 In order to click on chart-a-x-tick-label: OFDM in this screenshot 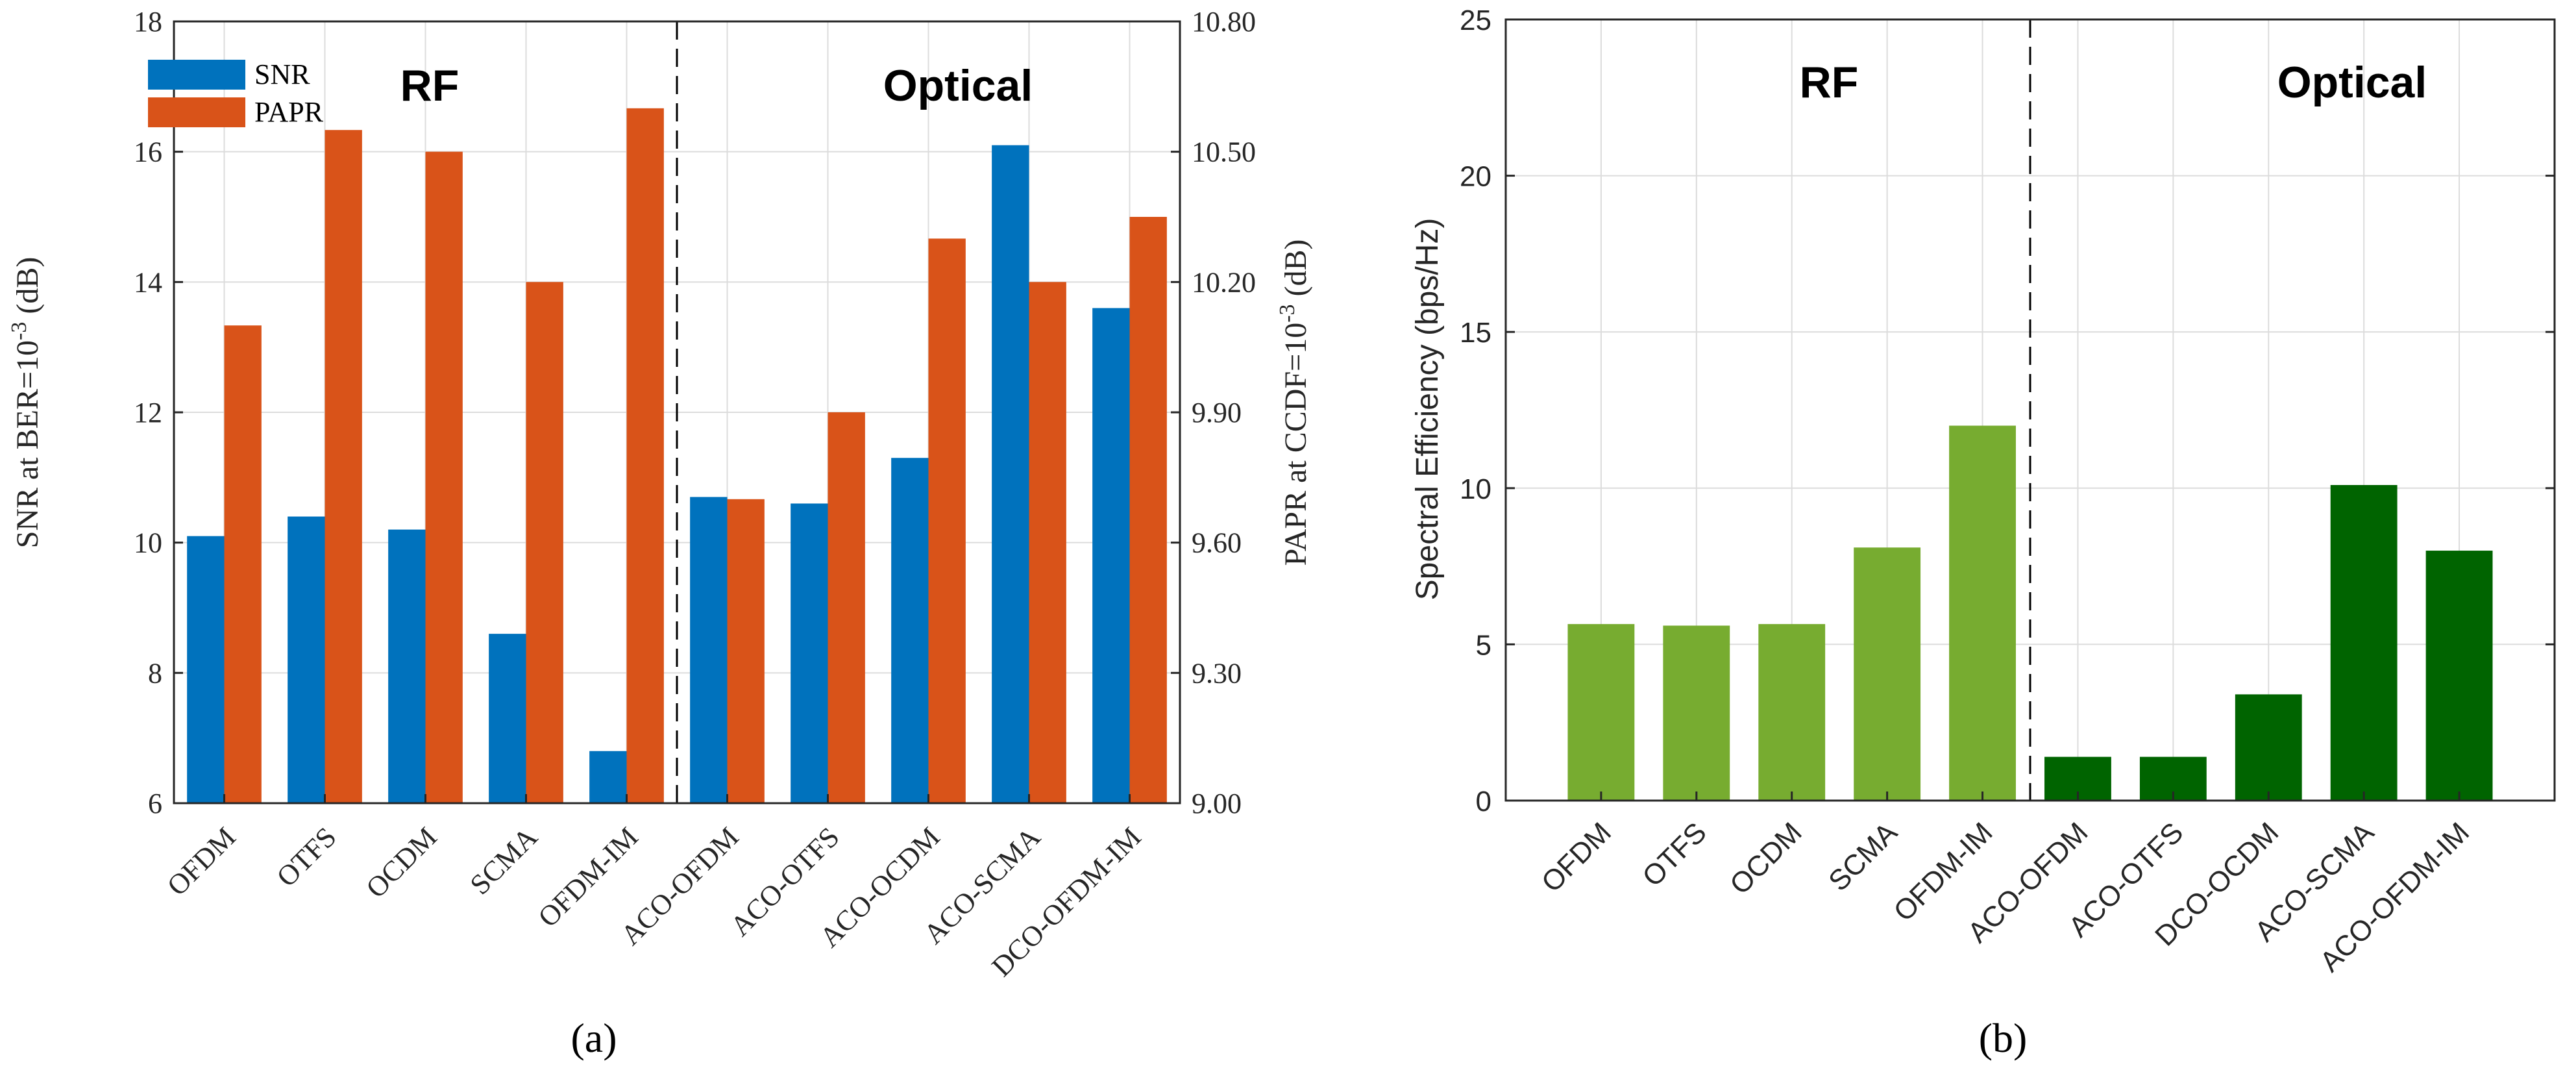, I will do `click(201, 861)`.